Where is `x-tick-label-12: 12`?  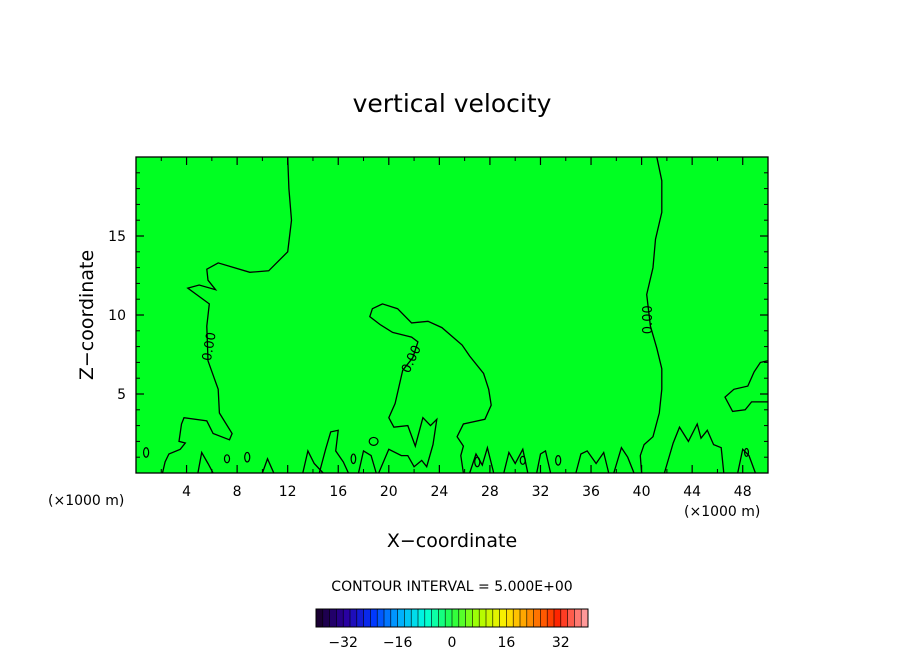 x-tick-label-12: 12 is located at coordinates (288, 492).